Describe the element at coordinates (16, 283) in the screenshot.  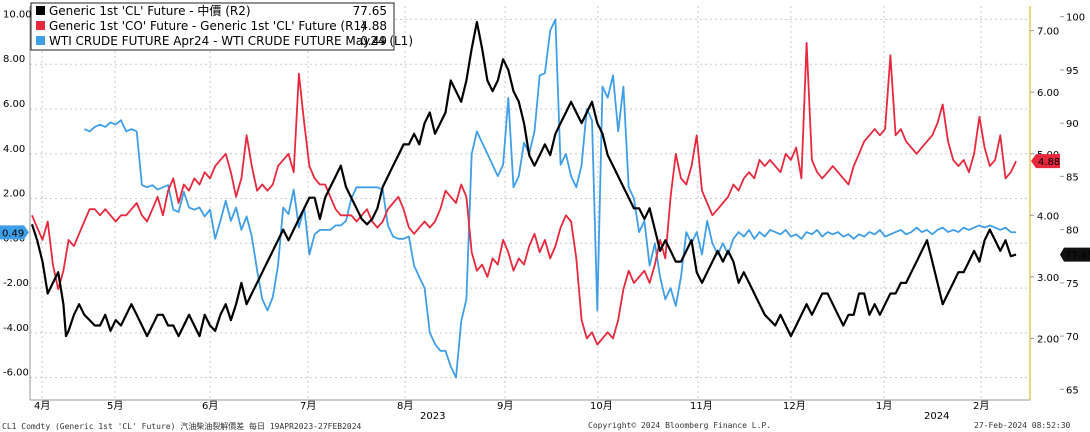
I see `left-tick-label: -2.00` at that location.